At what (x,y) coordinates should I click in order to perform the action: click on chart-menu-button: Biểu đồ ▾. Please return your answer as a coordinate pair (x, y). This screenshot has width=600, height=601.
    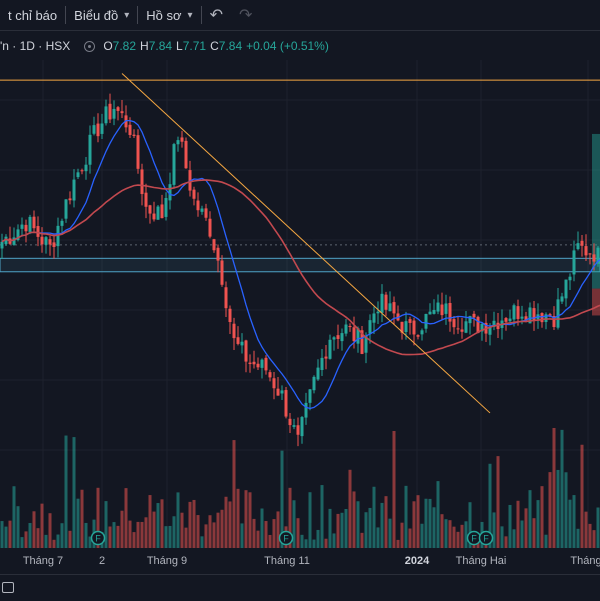
    Looking at the image, I should click on (101, 15).